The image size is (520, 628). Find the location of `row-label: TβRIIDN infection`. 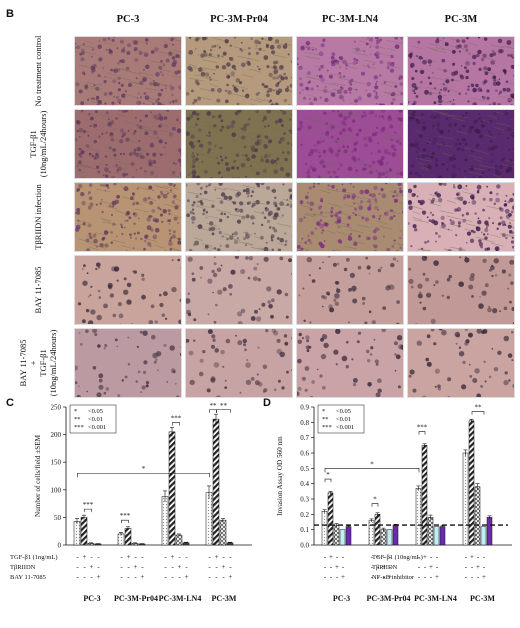

row-label: TβRIIDN infection is located at coordinates (38, 217).